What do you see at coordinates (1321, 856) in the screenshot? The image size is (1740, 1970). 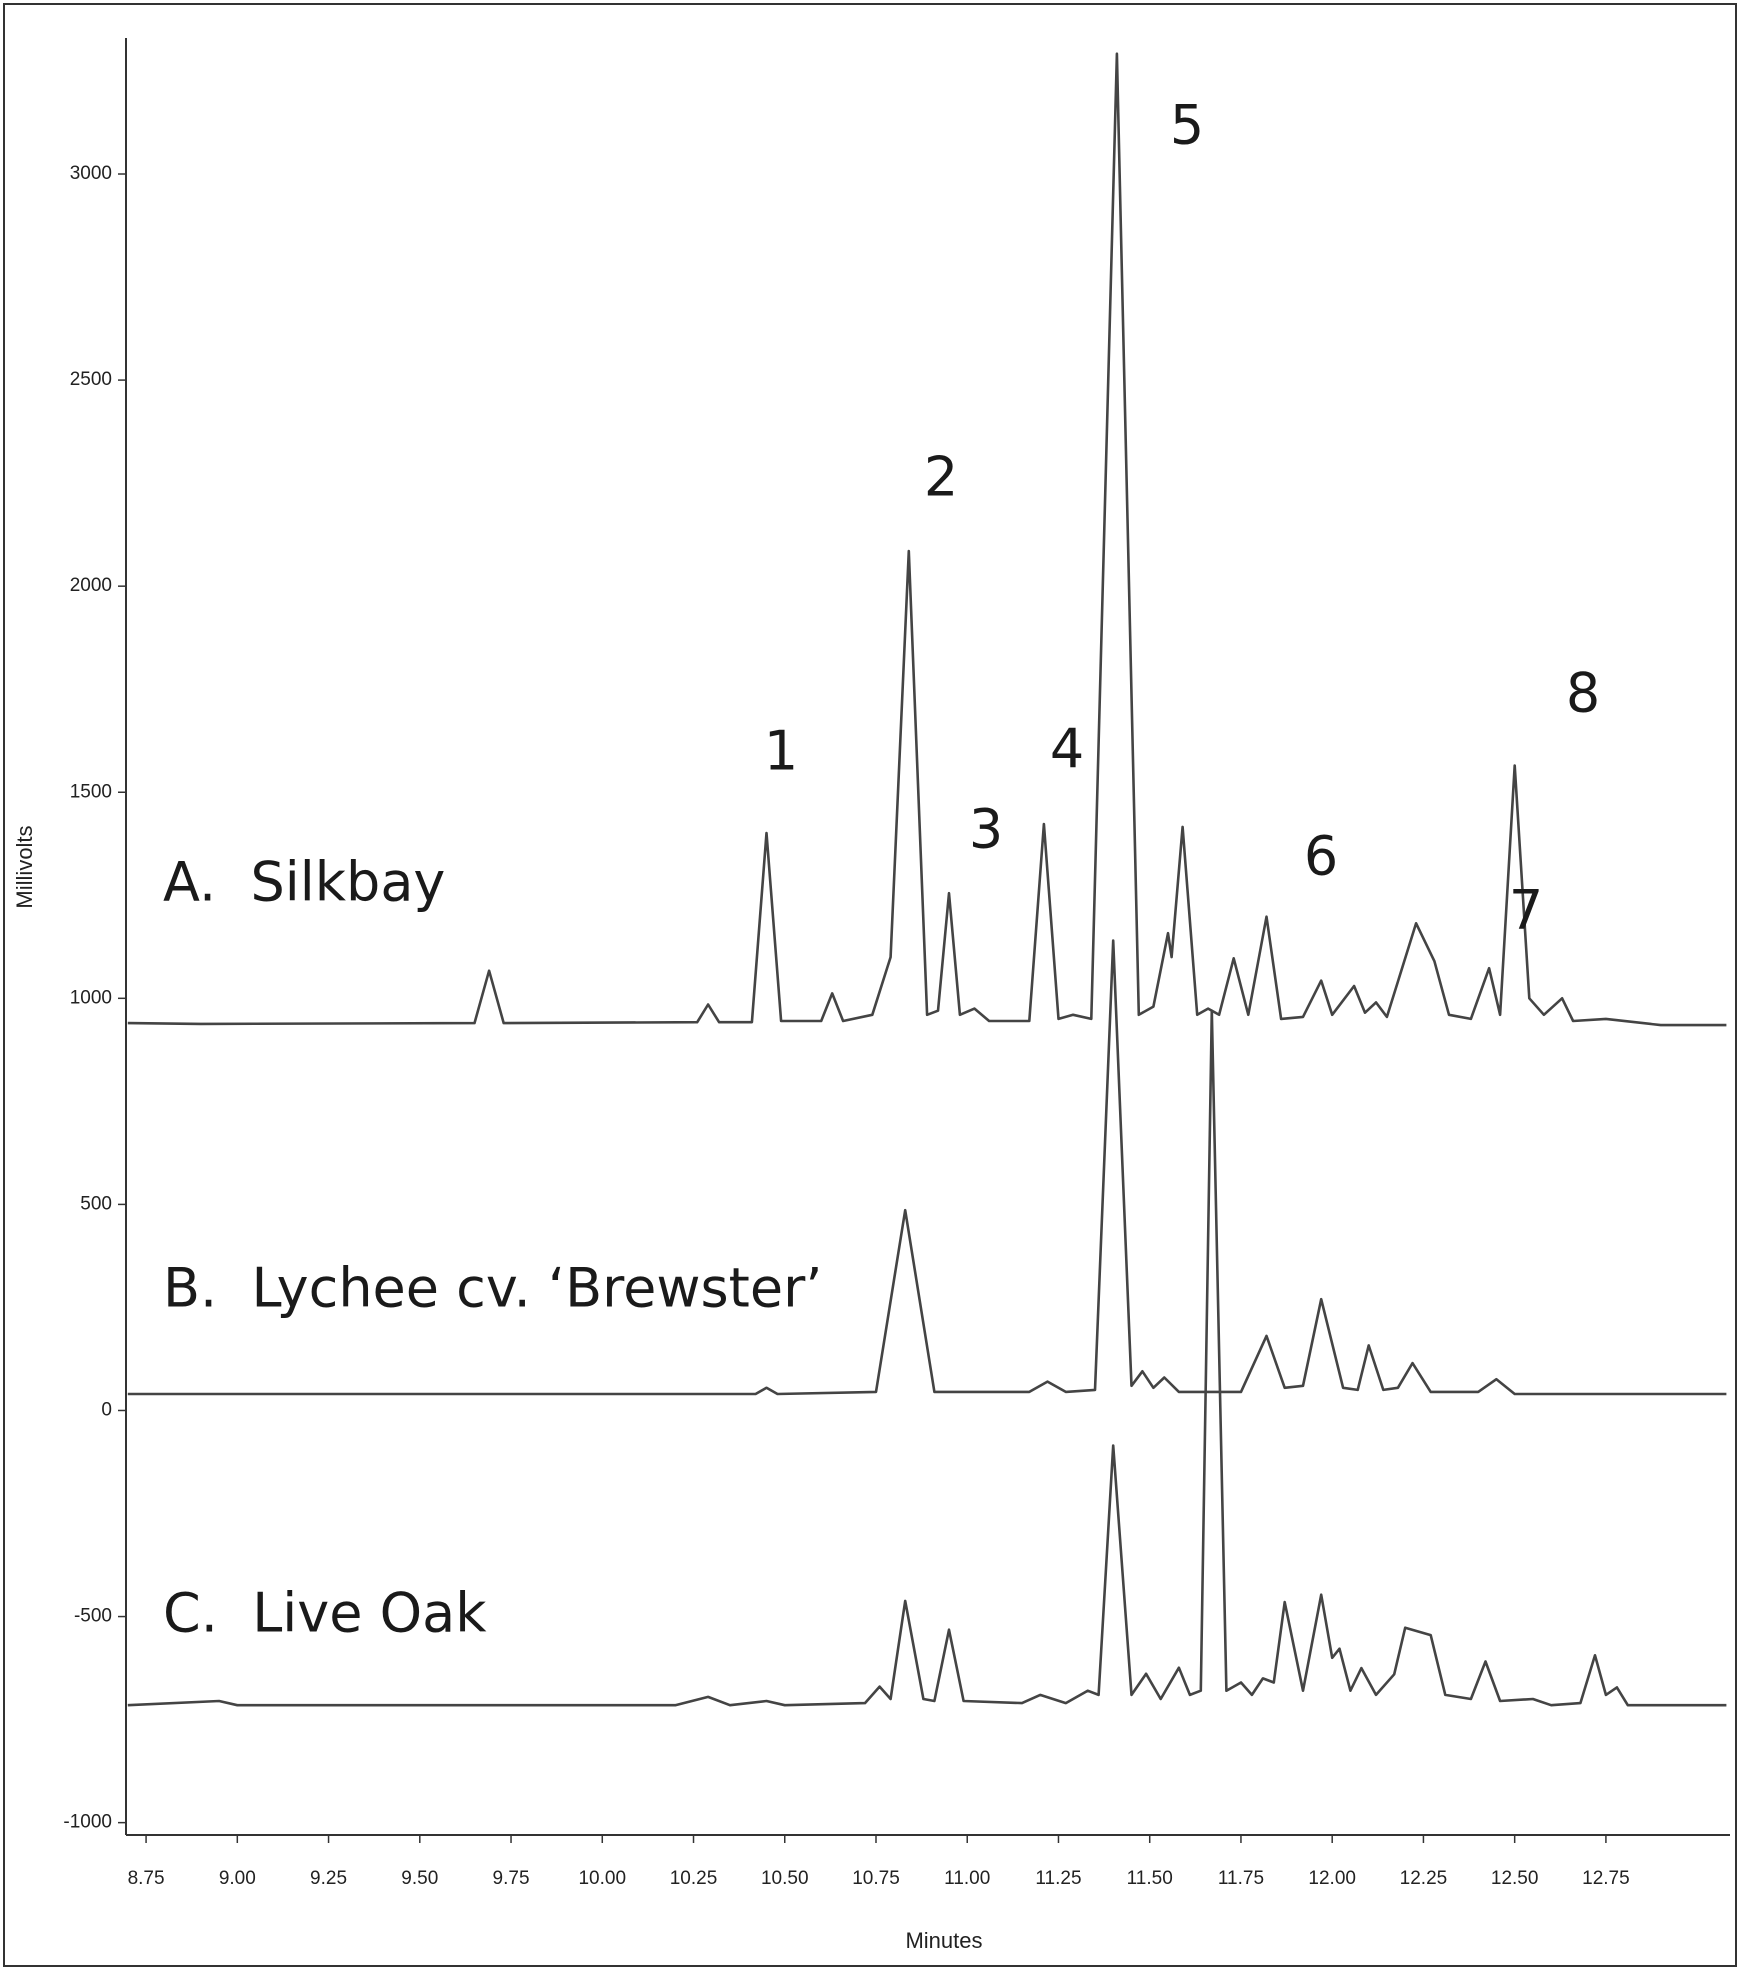 I see `peak-label: 6` at bounding box center [1321, 856].